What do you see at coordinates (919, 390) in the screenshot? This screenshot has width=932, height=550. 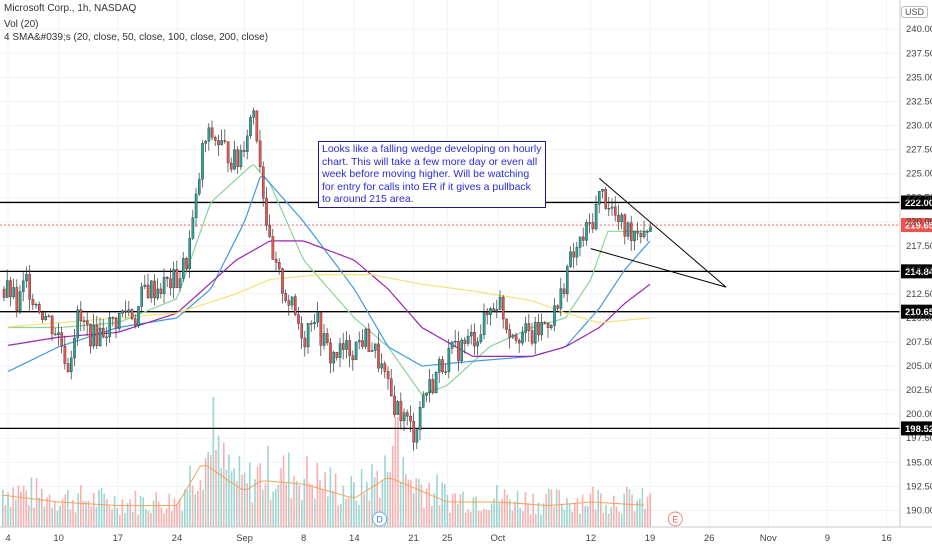 I see `price-tick-label: 202.50` at bounding box center [919, 390].